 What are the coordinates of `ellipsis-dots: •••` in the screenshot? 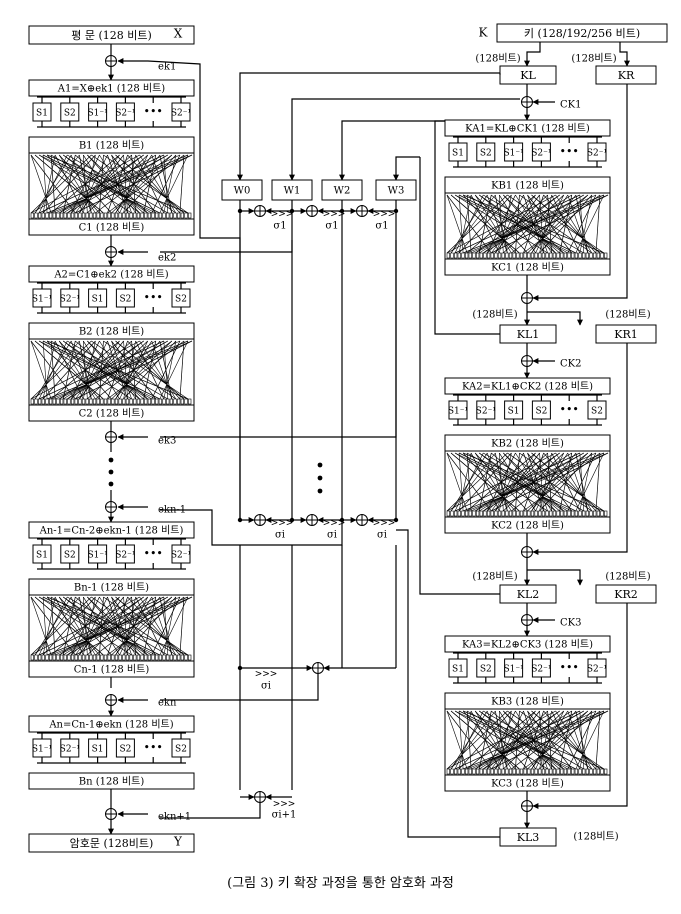 It's located at (152, 553).